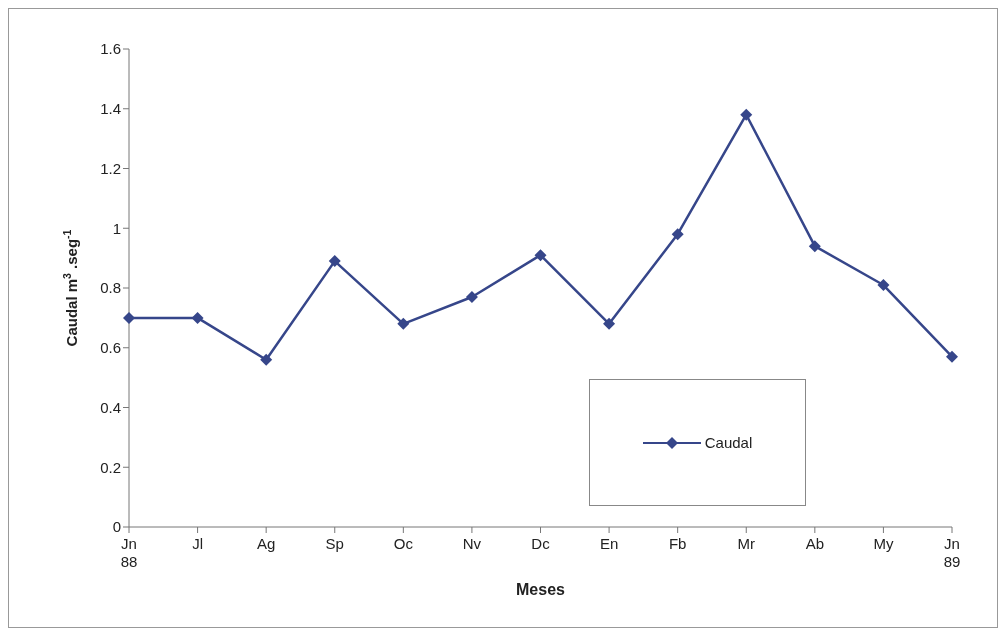  Describe the element at coordinates (697, 442) in the screenshot. I see `legend-frame: Caudal` at that location.